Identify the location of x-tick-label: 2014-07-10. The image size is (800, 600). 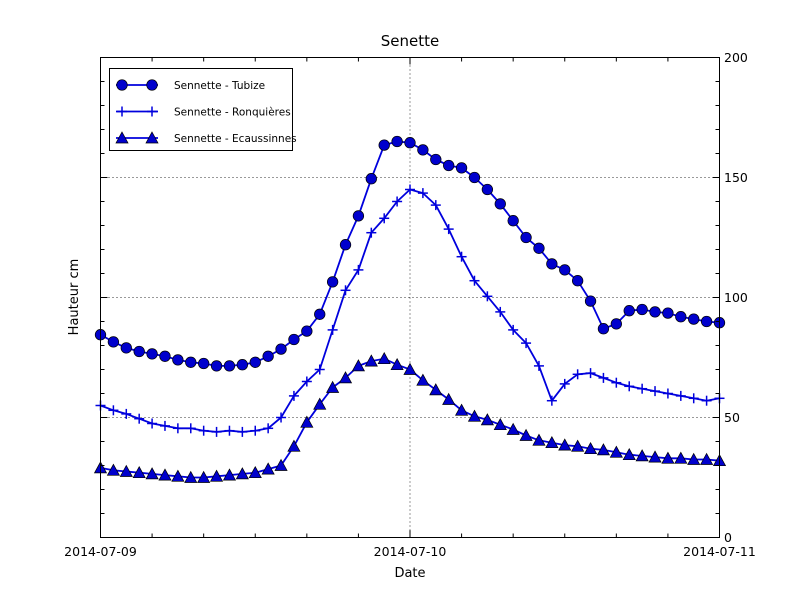
(410, 551).